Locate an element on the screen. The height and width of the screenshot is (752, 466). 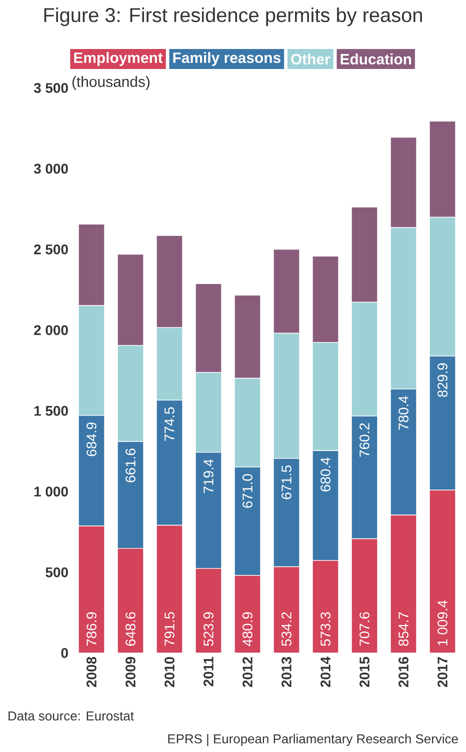
data-label: 760.2 is located at coordinates (365, 440).